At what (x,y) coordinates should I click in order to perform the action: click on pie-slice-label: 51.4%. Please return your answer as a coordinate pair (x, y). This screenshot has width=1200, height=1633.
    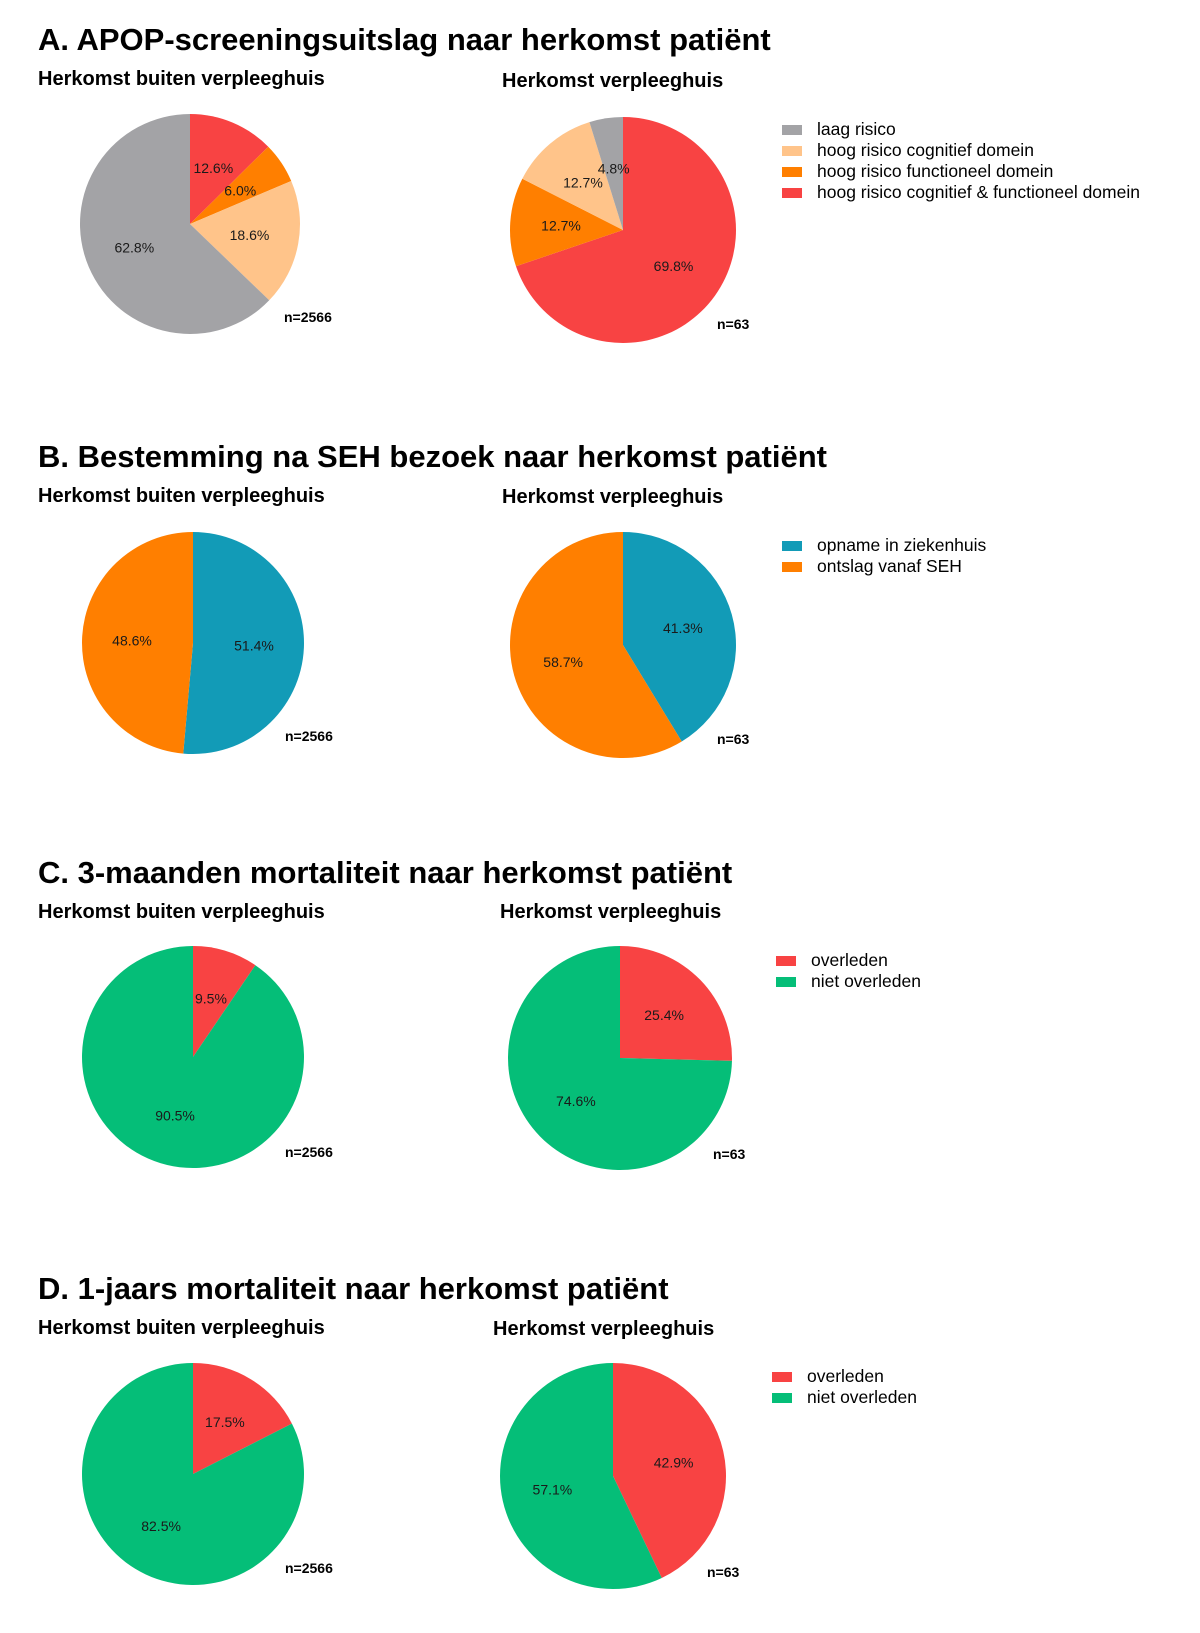
    Looking at the image, I should click on (254, 646).